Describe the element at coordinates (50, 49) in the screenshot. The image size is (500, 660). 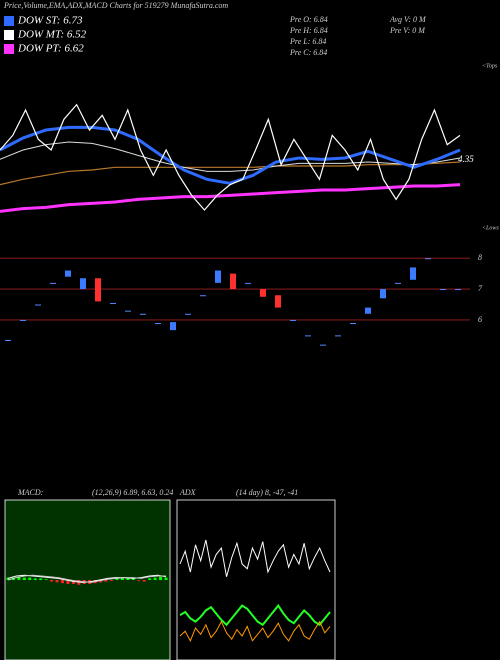
I see `legend-label: DOW PT: 6.62` at that location.